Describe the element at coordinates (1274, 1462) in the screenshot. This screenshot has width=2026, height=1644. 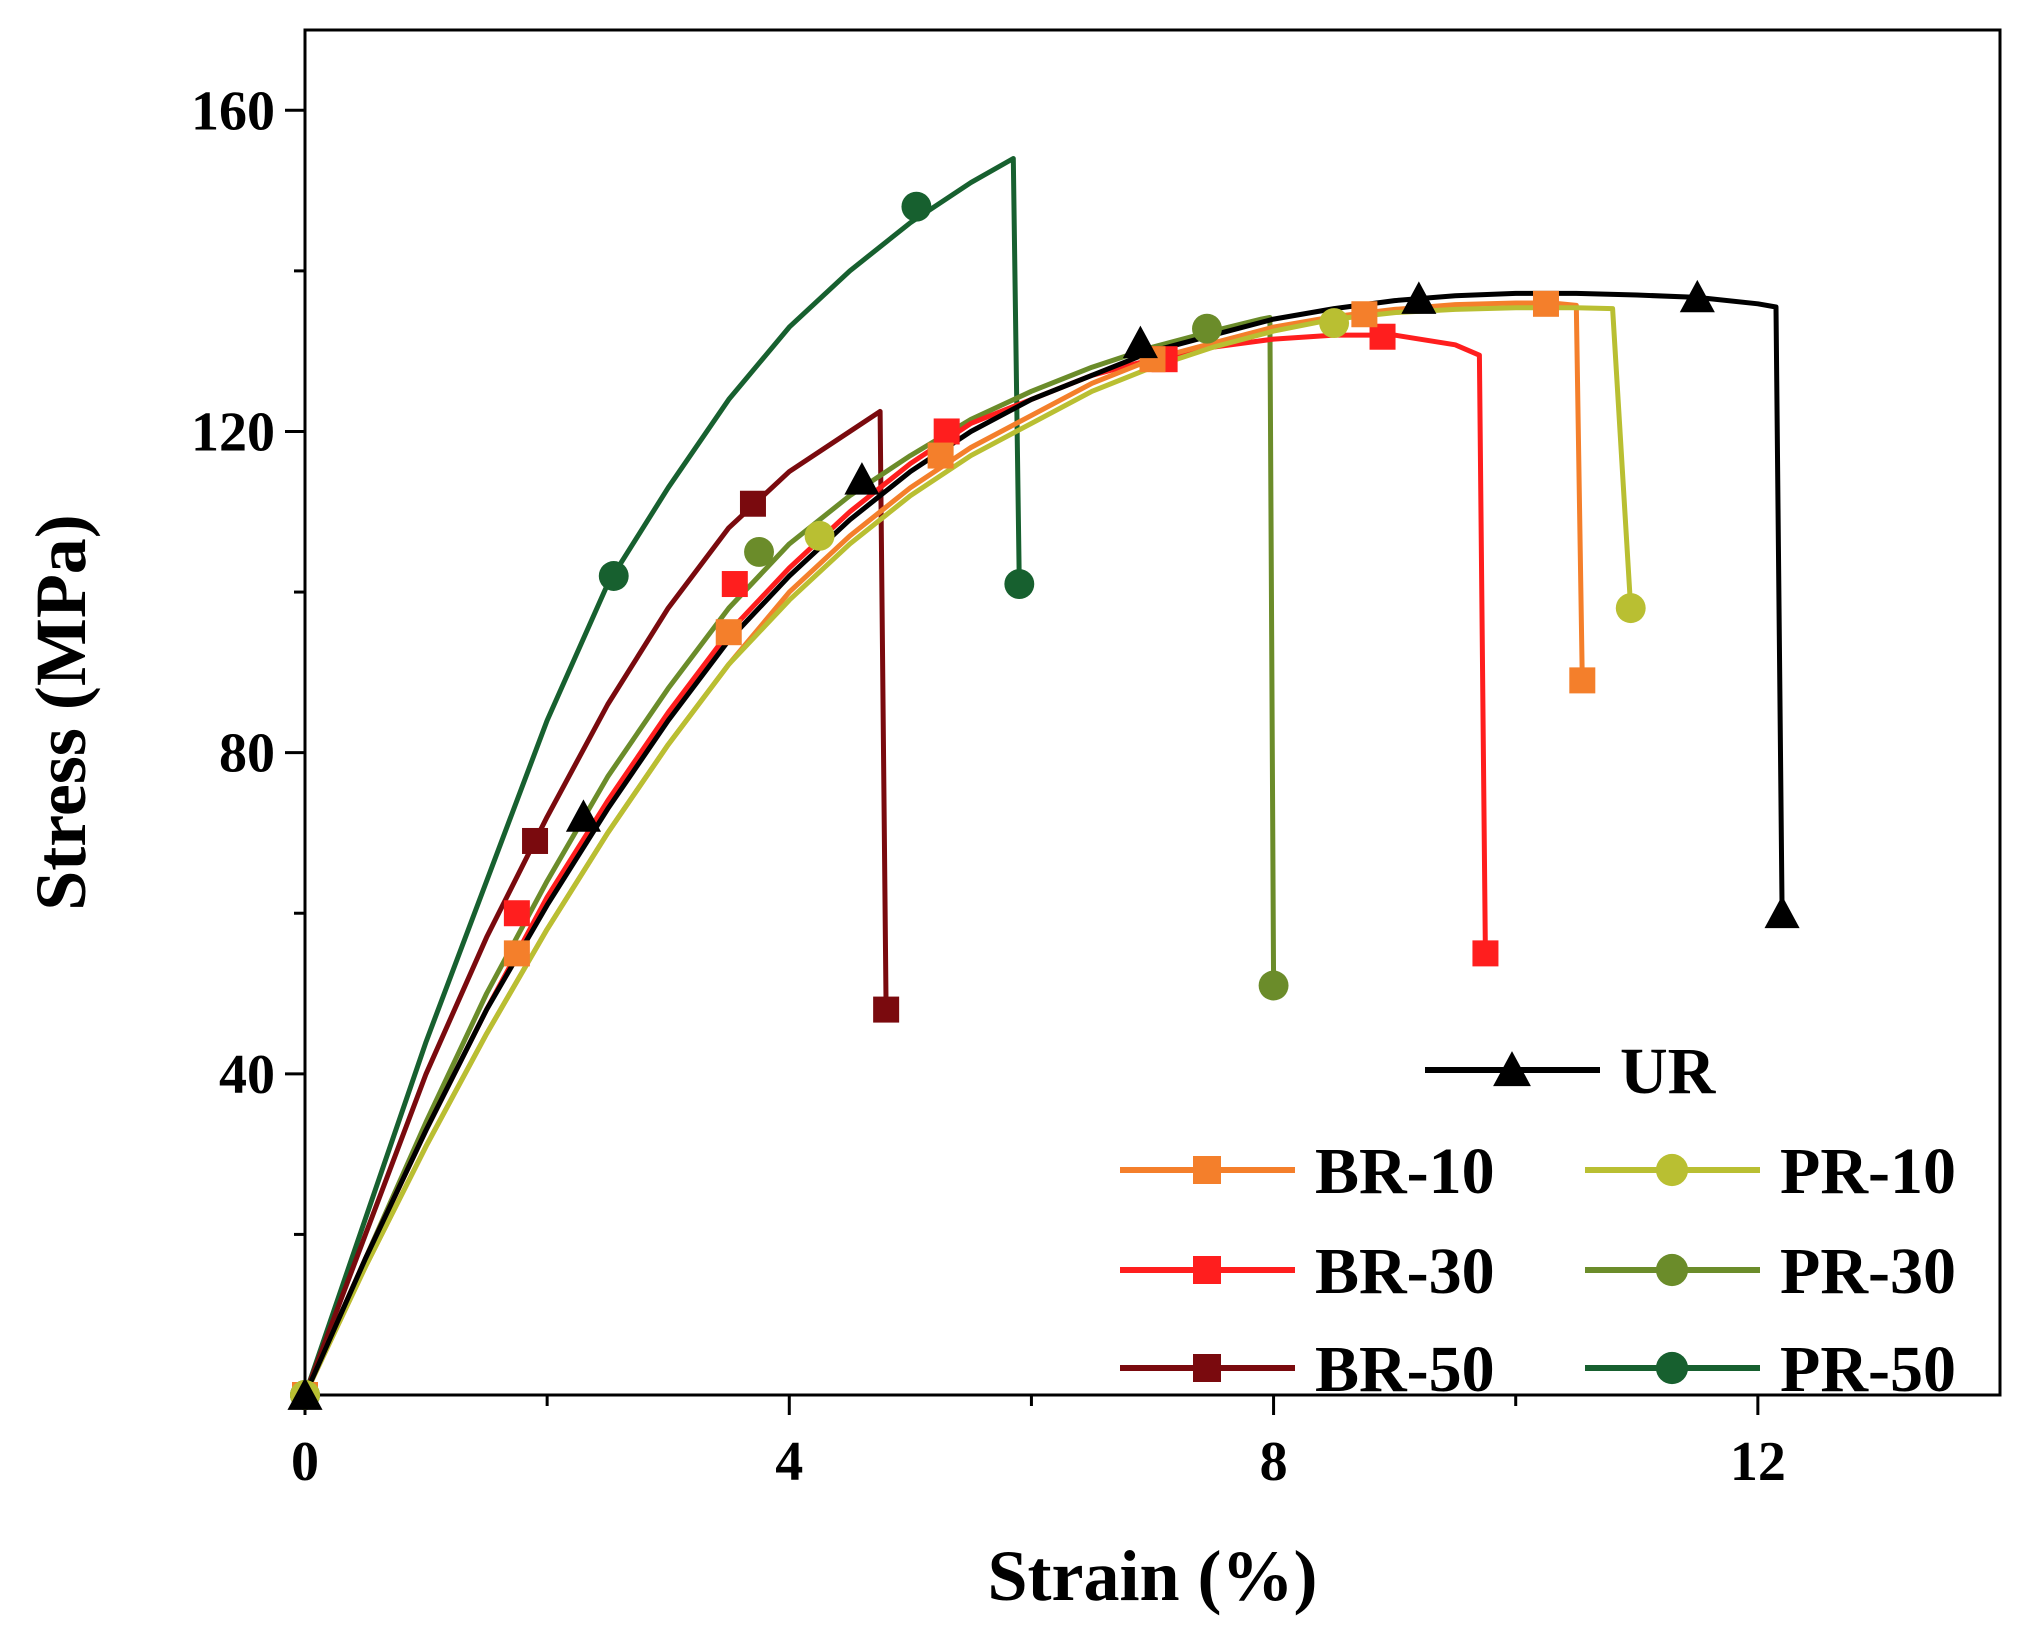
I see `x-tick-label: 8` at that location.